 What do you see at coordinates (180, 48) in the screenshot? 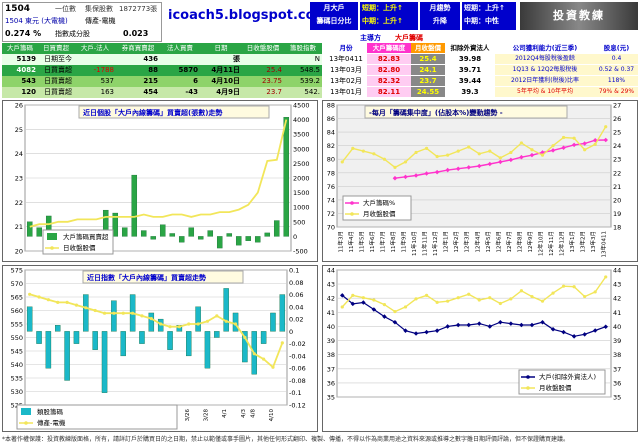
I see `left-table-header-cell: 法人買賣` at bounding box center [180, 48].